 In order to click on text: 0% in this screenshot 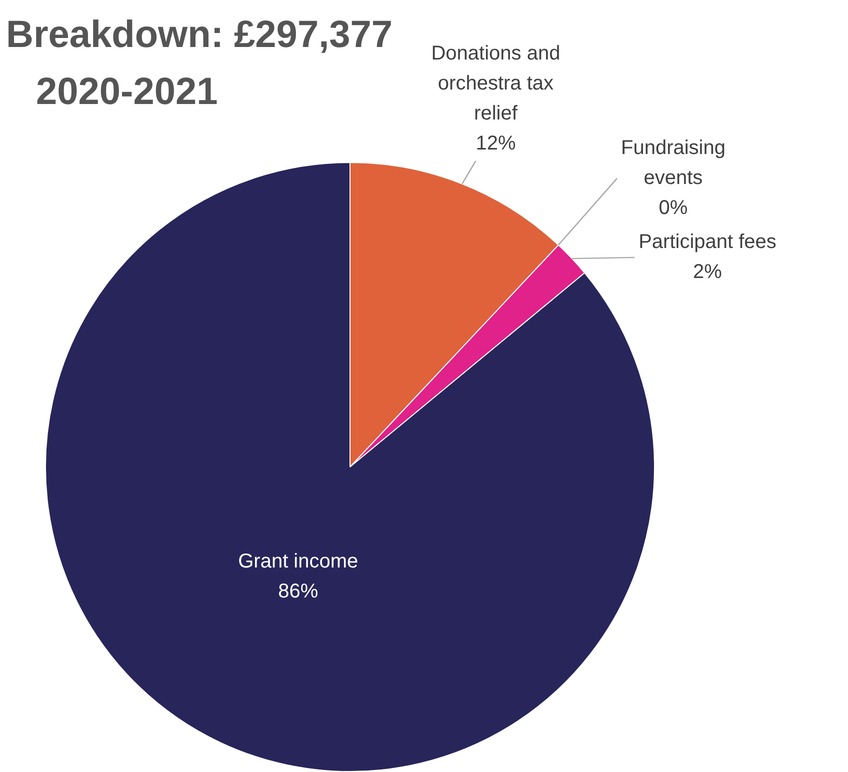, I will do `click(673, 207)`.